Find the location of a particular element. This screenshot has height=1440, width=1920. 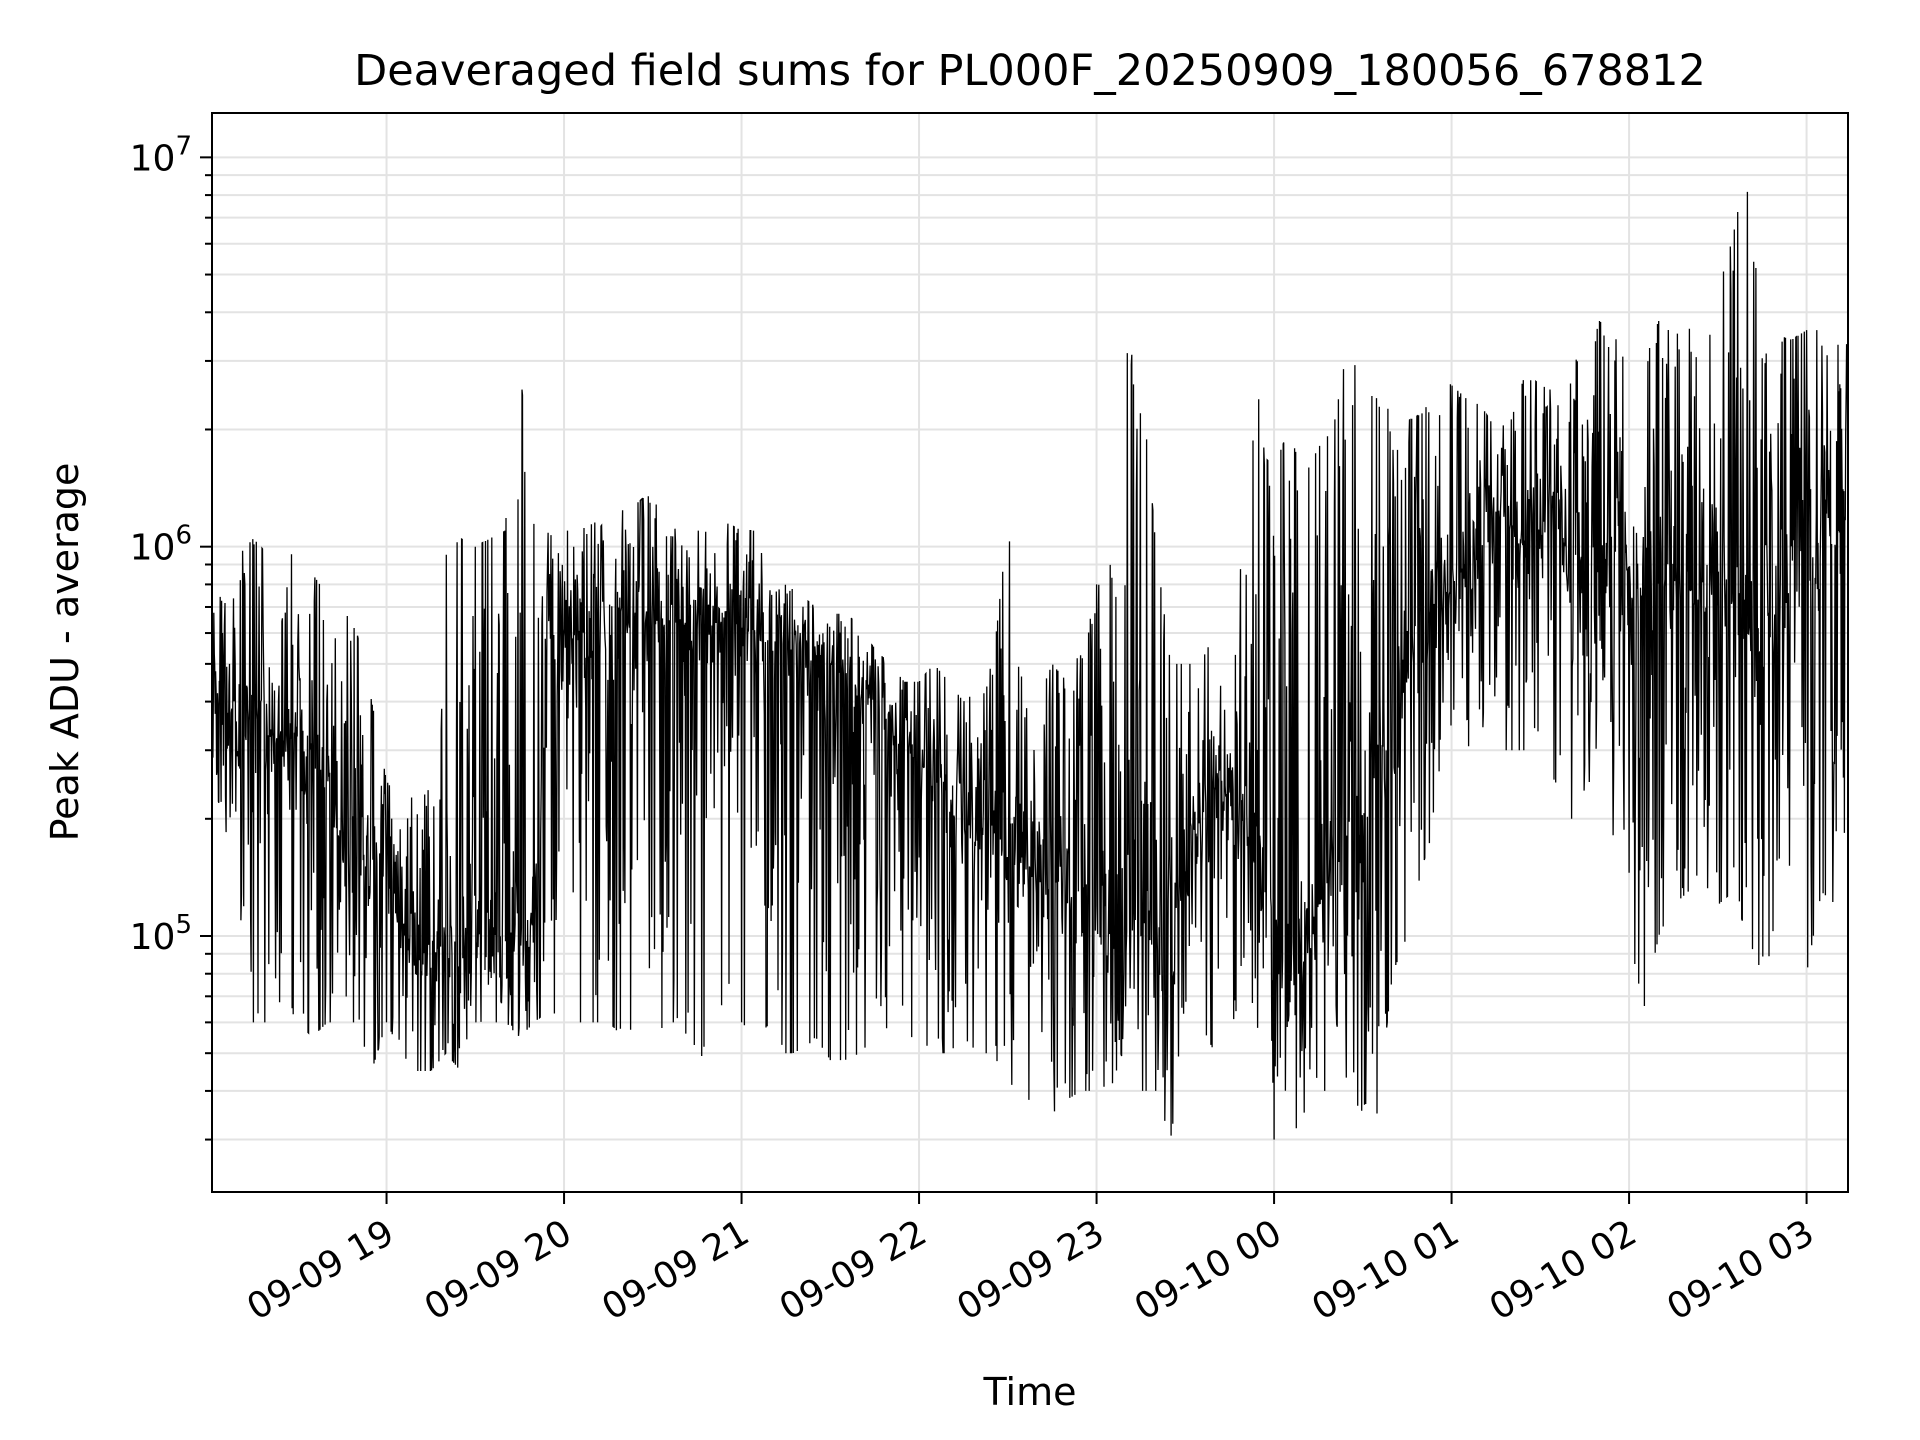

x-axis-label: Time is located at coordinates (1030, 1392).